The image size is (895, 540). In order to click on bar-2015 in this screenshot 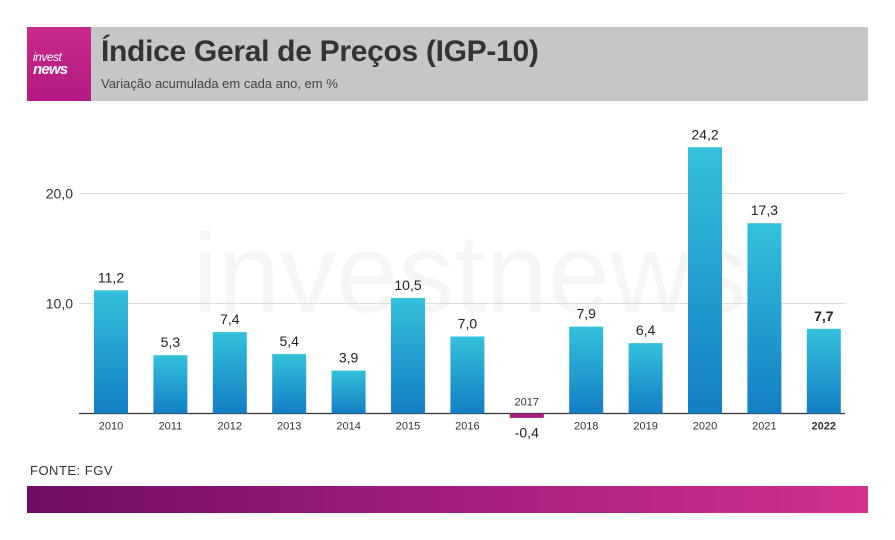, I will do `click(408, 356)`.